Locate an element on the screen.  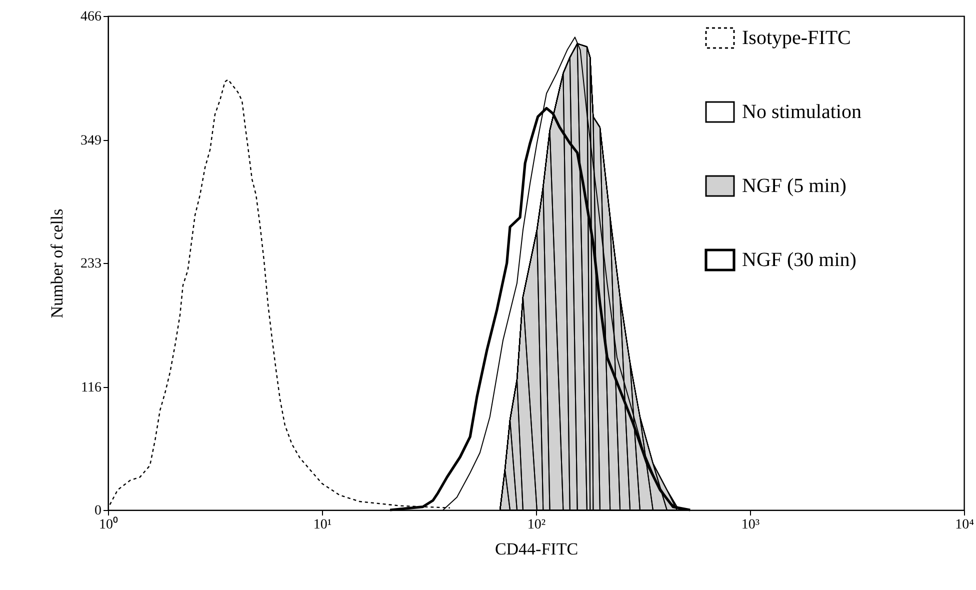
y-tick-label: 466 is located at coordinates (91, 17).